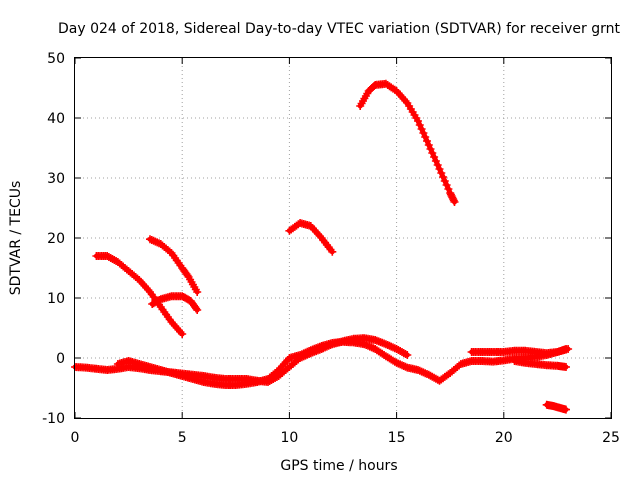  What do you see at coordinates (289, 438) in the screenshot?
I see `x-tick-label: 10` at bounding box center [289, 438].